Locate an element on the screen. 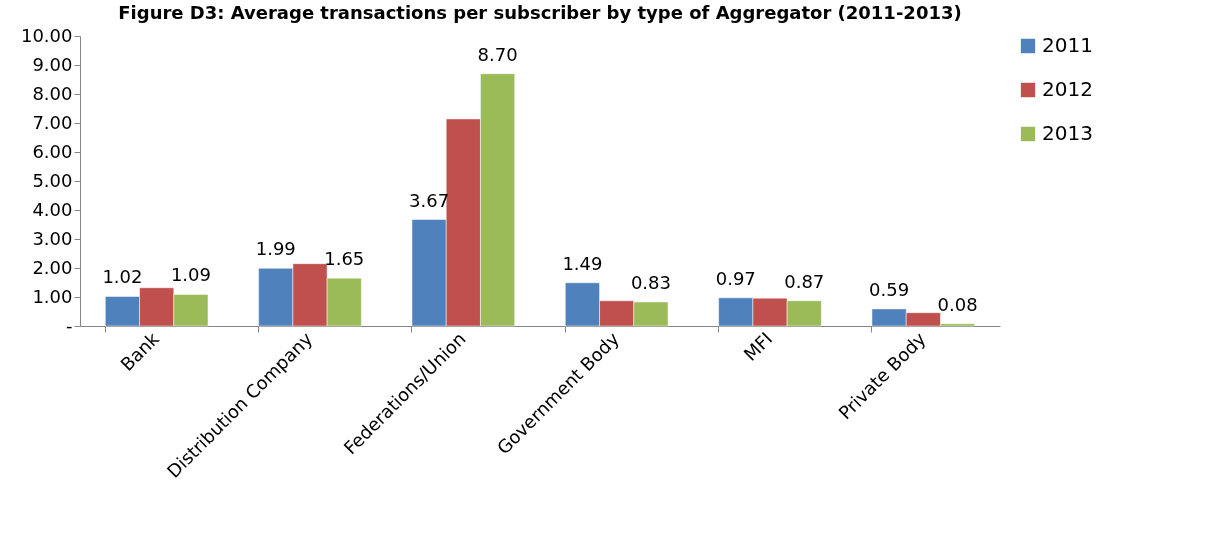 The width and height of the screenshot is (1219, 557). y-tick-label: 7.00 is located at coordinates (52, 122).